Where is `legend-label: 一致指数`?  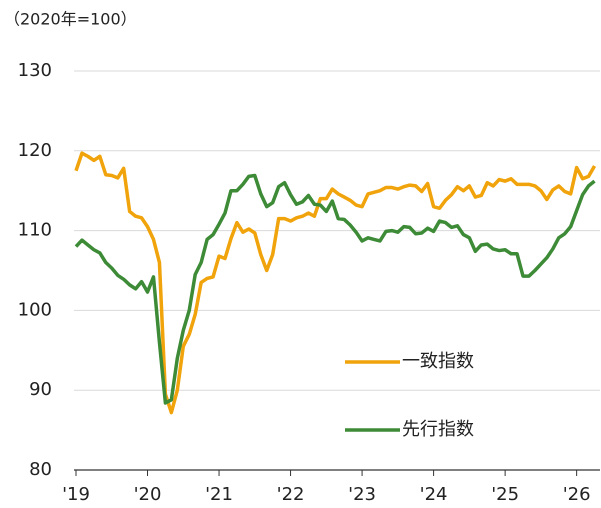 legend-label: 一致指数 is located at coordinates (438, 361).